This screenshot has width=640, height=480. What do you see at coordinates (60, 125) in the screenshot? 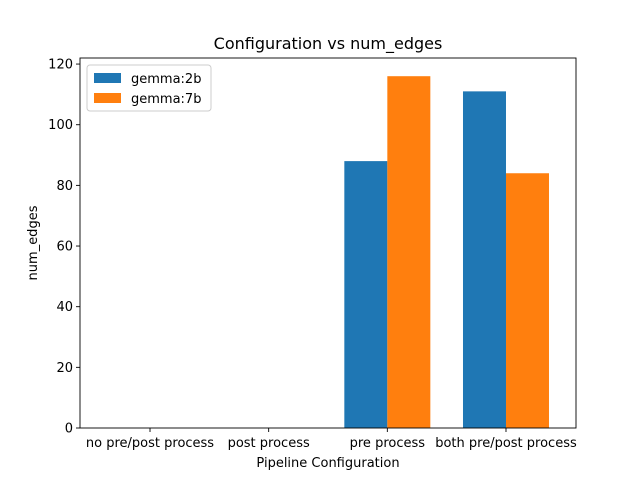
I see `y-tick-label: 100` at bounding box center [60, 125].